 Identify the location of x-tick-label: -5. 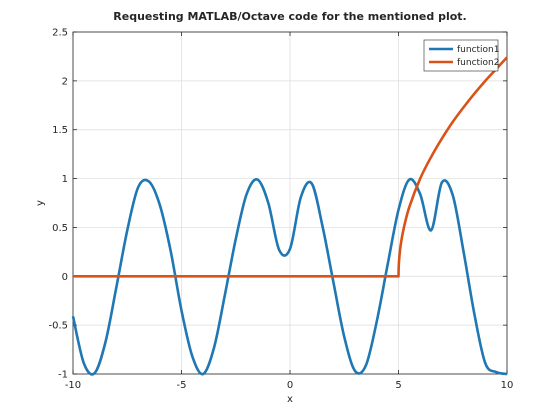
(182, 385).